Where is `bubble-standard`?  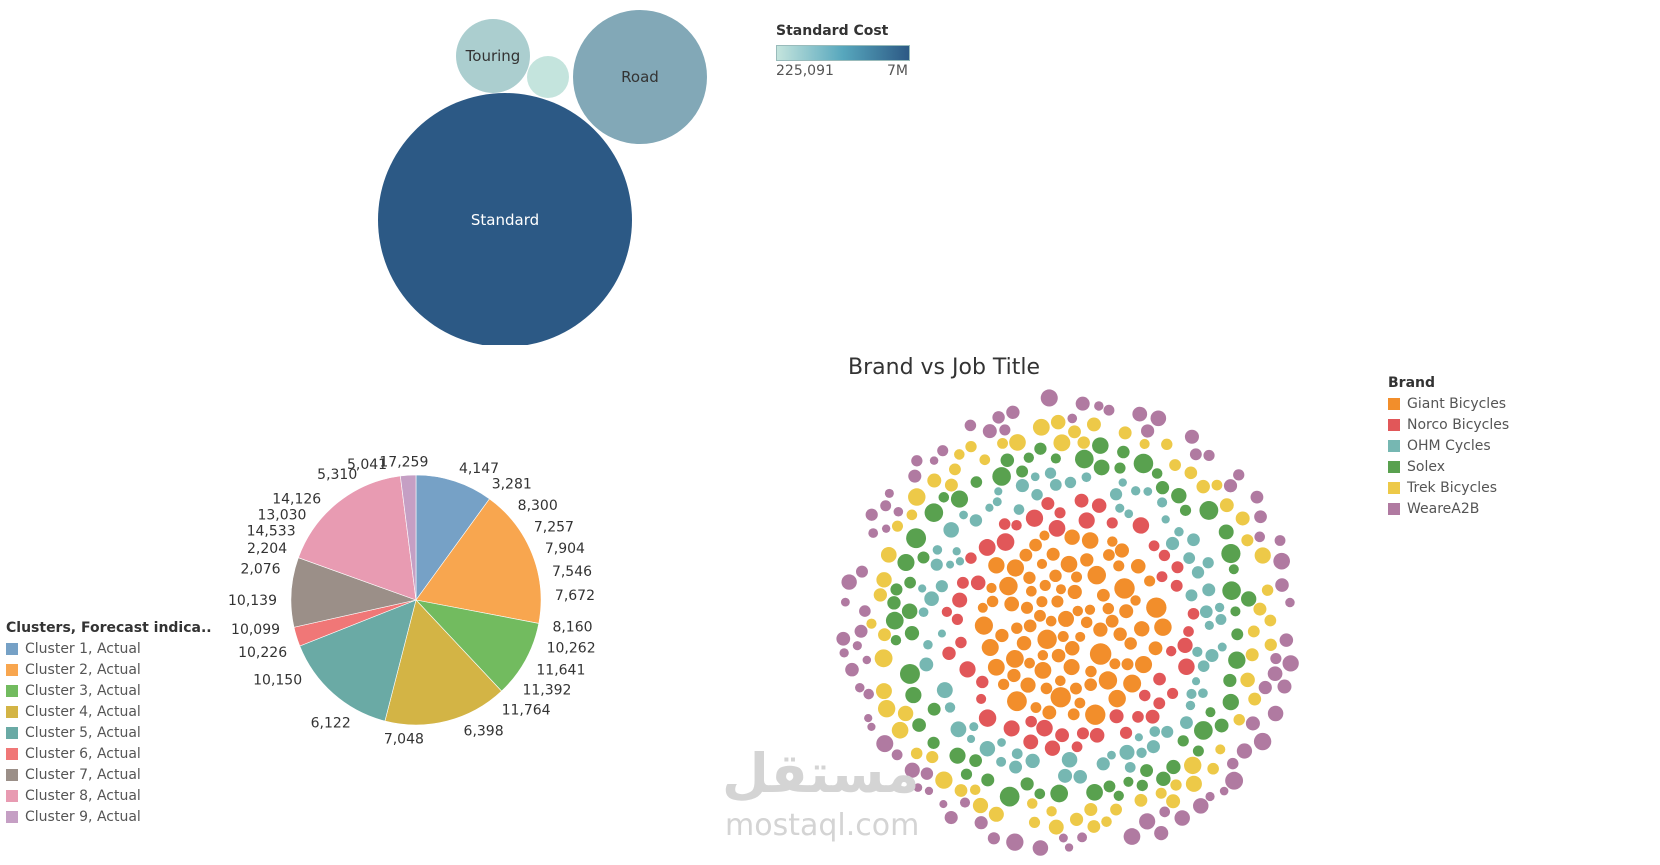 bubble-standard is located at coordinates (505, 219).